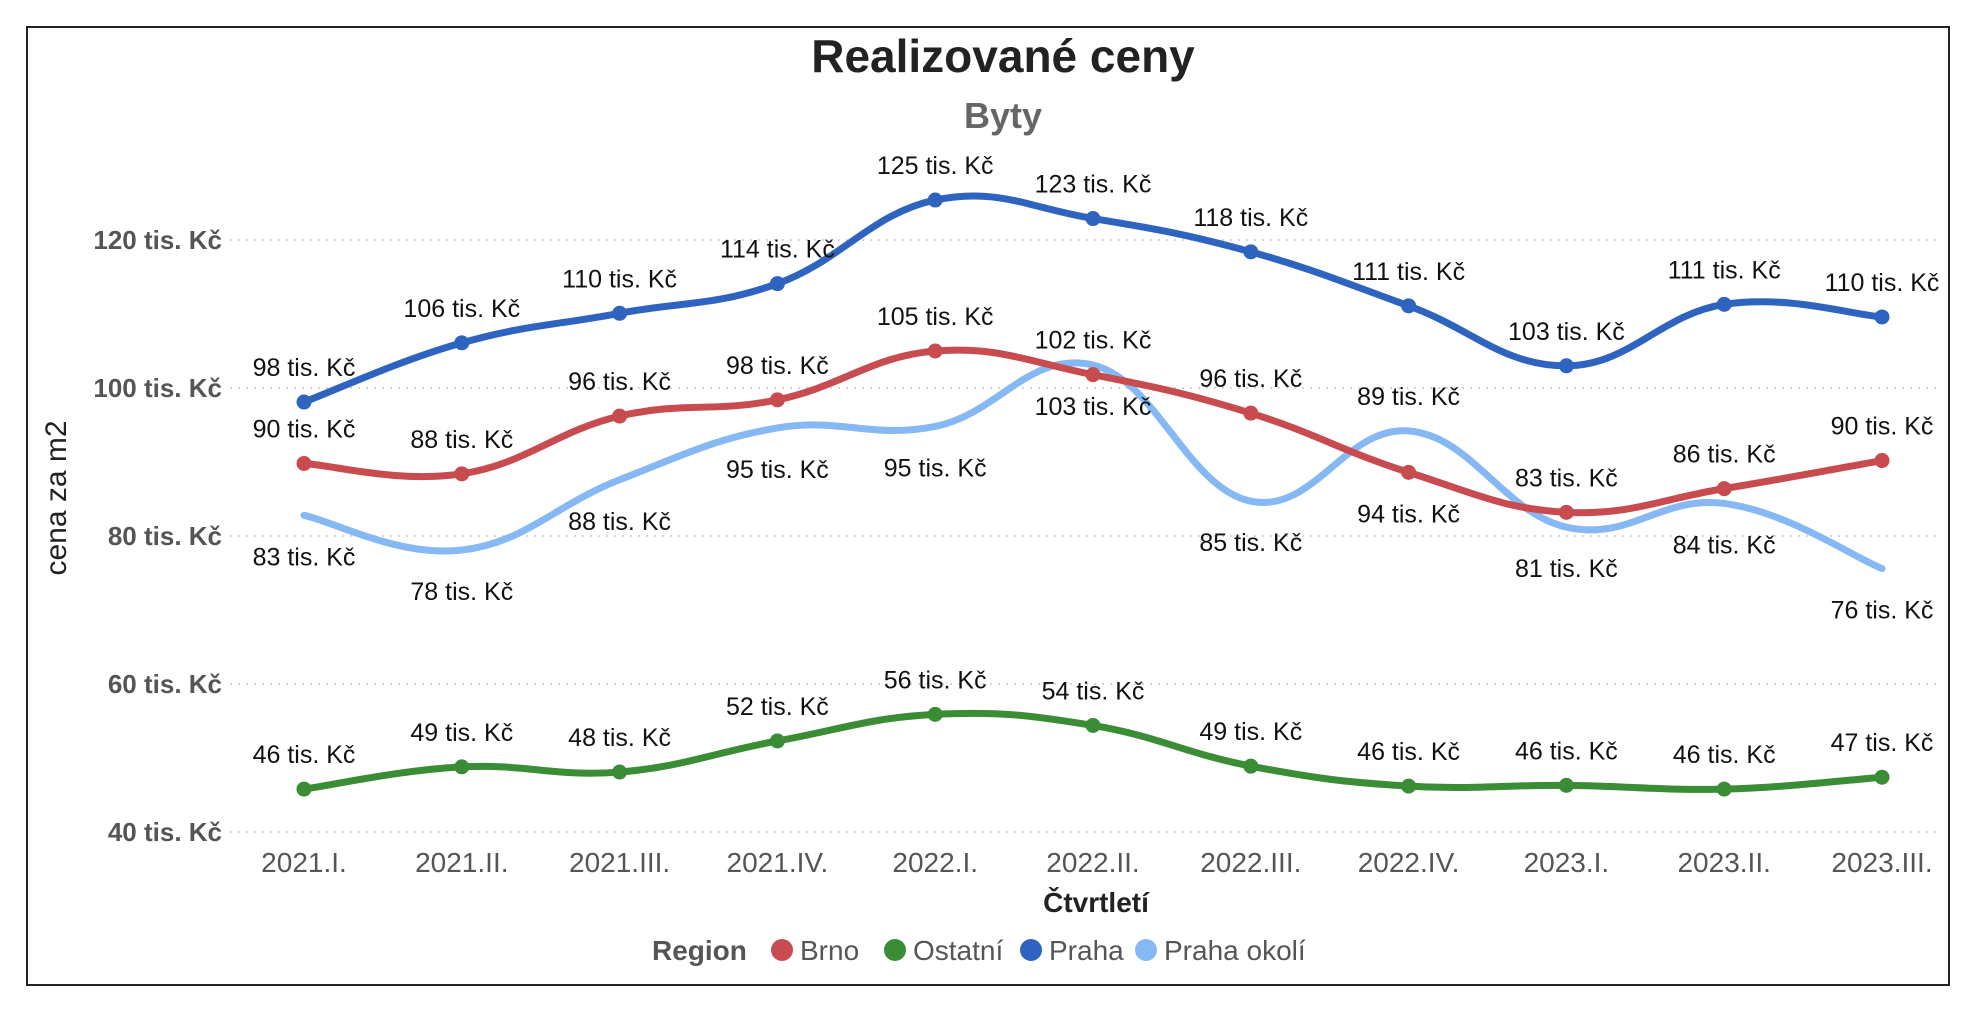  What do you see at coordinates (782, 950) in the screenshot?
I see `legend-marker-brno` at bounding box center [782, 950].